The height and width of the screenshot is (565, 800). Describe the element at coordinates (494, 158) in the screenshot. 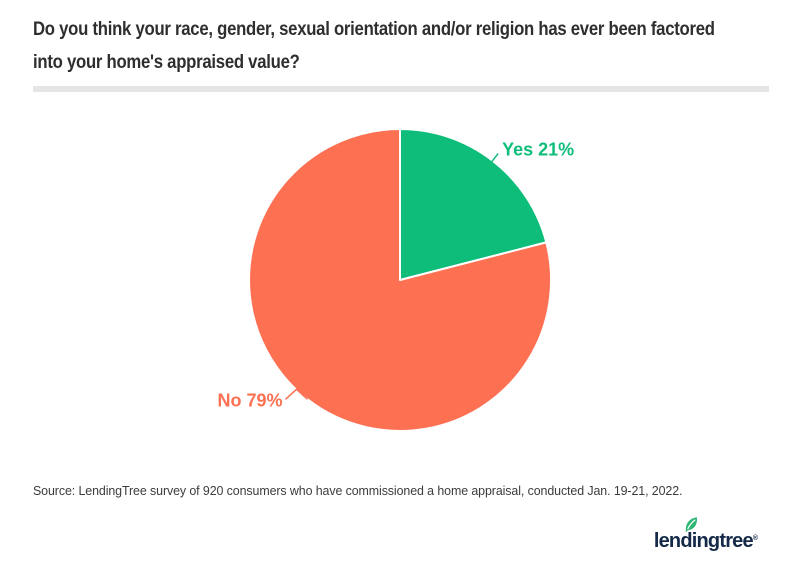

I see `pie-connector-yes` at that location.